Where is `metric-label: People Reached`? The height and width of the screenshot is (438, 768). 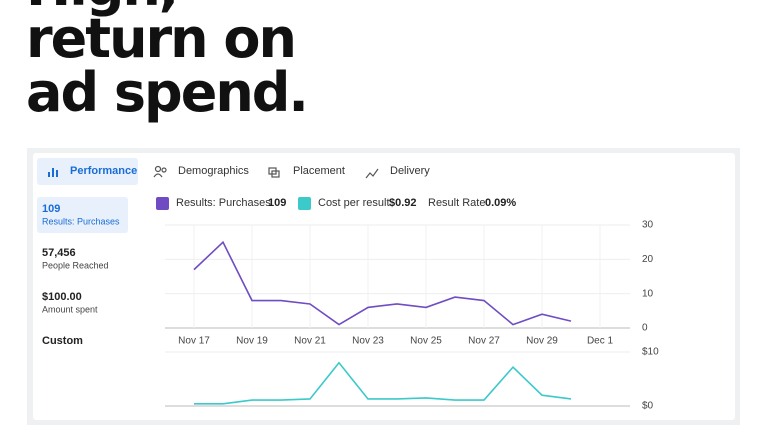
metric-label: People Reached is located at coordinates (75, 265).